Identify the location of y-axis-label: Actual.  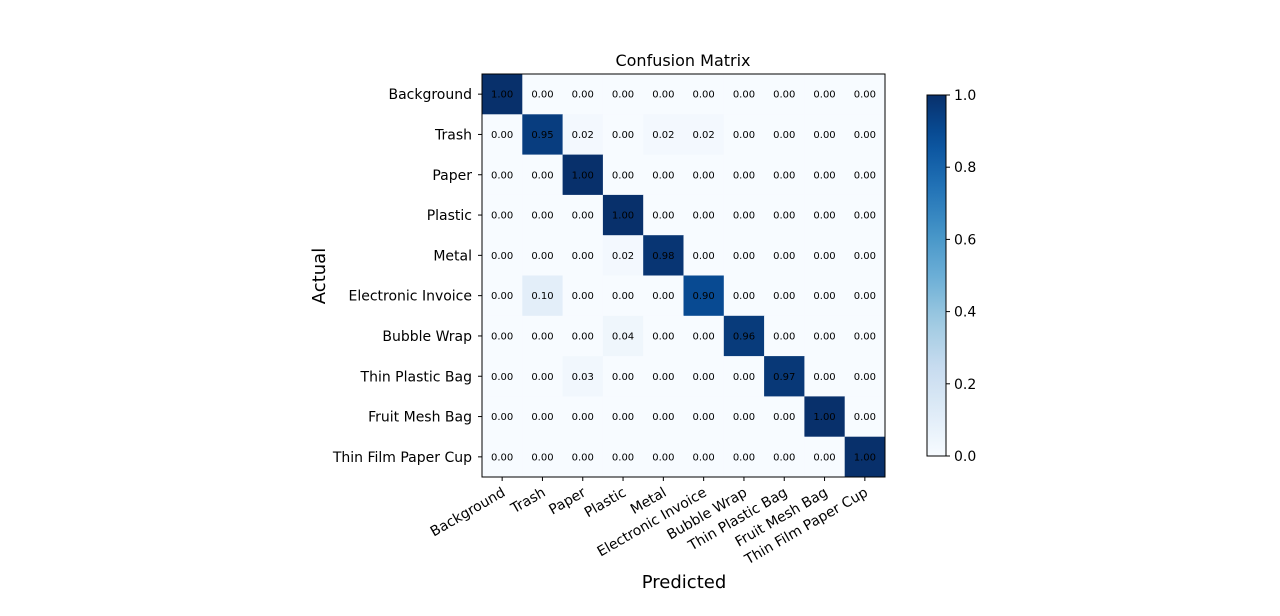
(319, 276).